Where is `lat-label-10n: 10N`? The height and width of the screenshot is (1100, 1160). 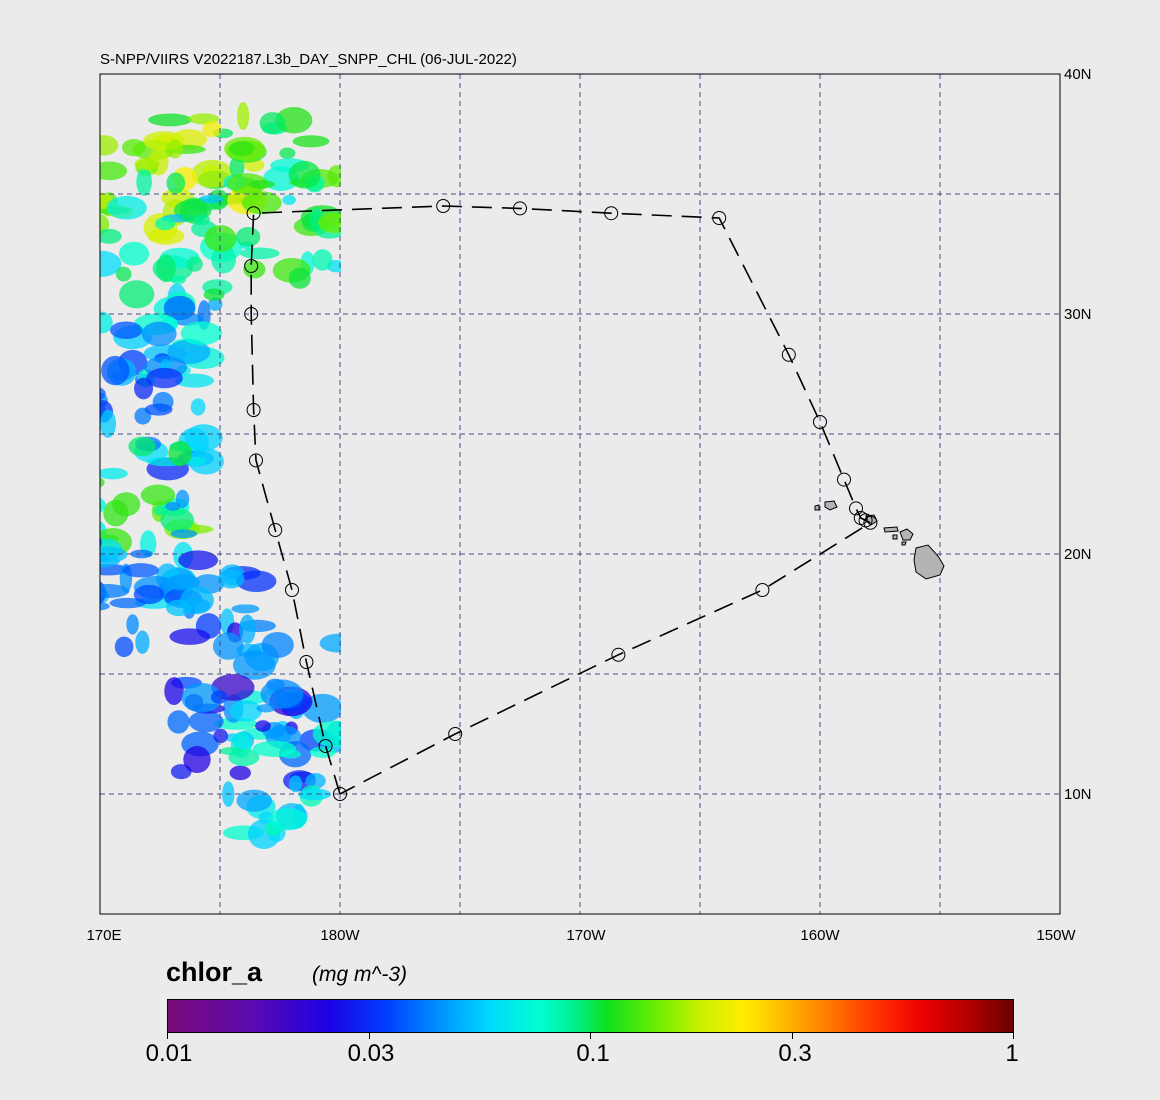 lat-label-10n: 10N is located at coordinates (1078, 794).